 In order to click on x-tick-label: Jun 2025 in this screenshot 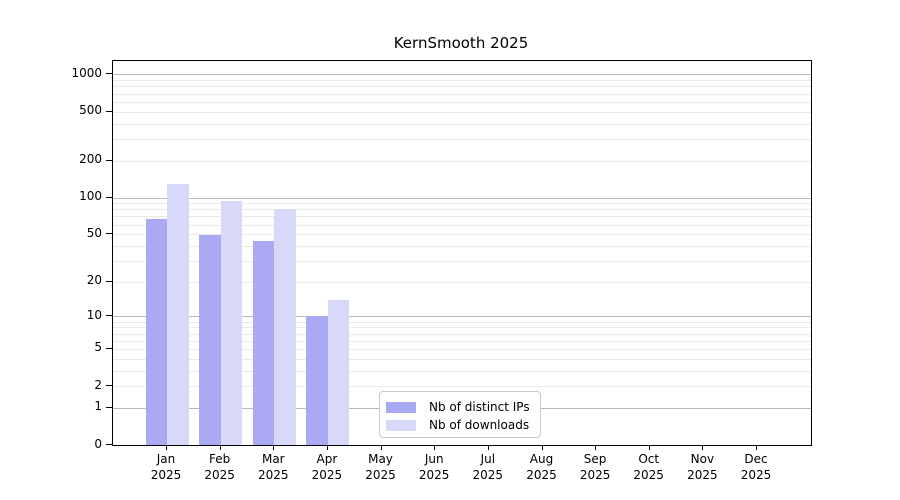, I will do `click(434, 467)`.